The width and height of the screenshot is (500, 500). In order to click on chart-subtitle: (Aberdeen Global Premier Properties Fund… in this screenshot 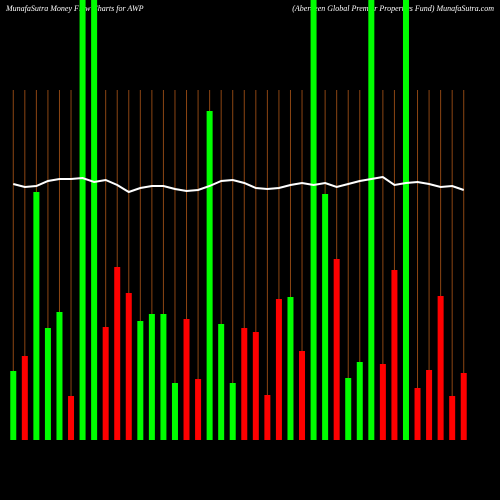, I will do `click(393, 8)`.